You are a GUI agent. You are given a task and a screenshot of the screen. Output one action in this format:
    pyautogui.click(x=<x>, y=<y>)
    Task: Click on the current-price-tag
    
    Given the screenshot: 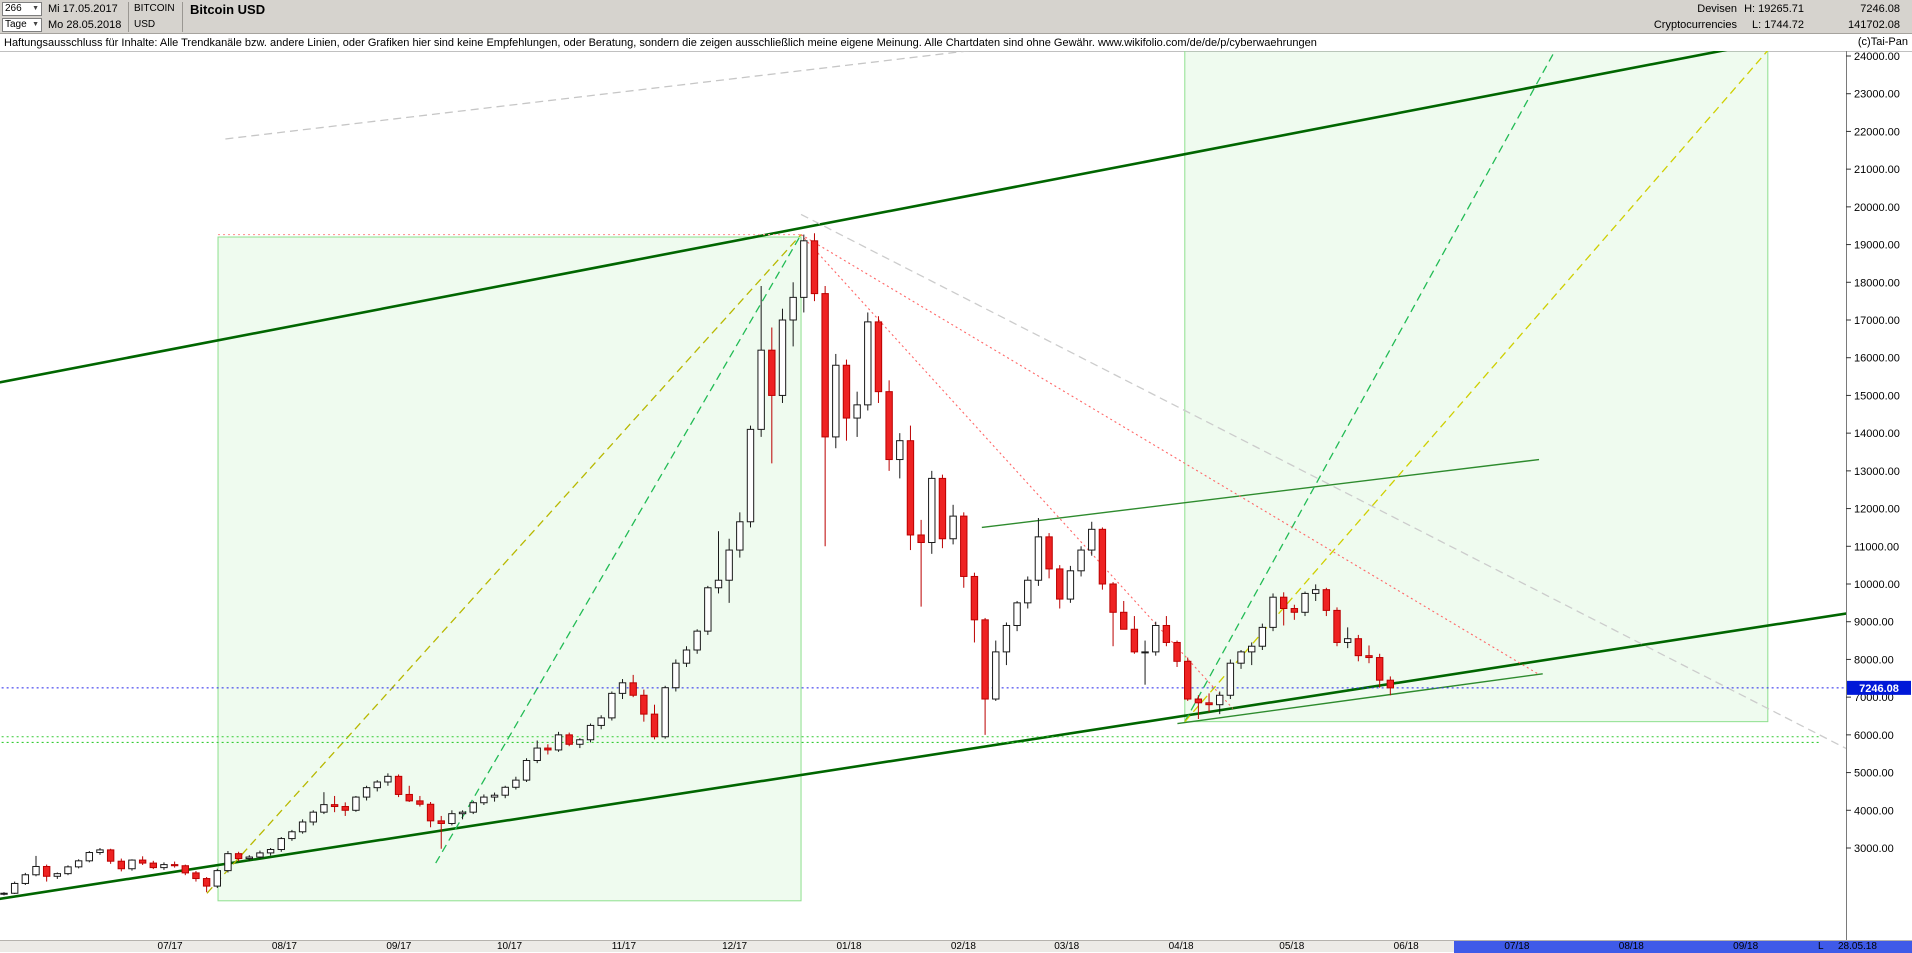 What is the action you would take?
    pyautogui.click(x=1879, y=687)
    